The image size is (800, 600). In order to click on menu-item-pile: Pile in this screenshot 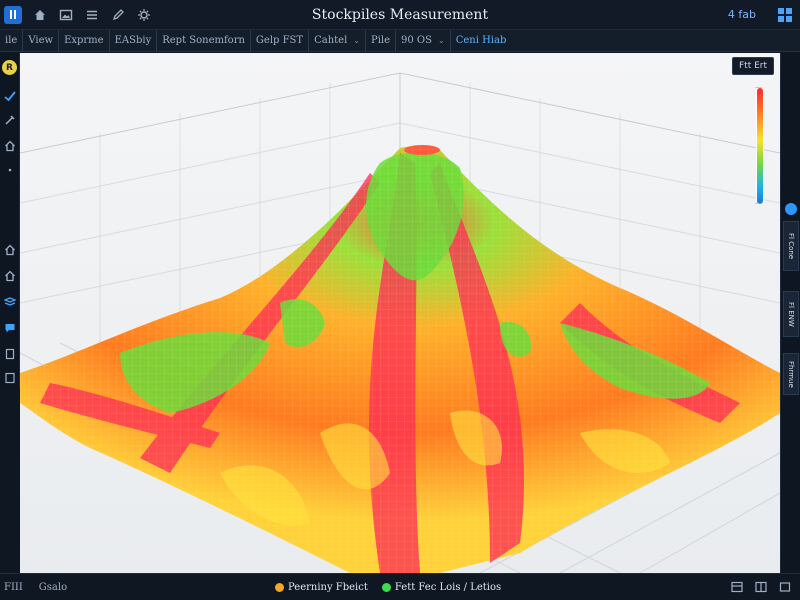, I will do `click(381, 40)`.